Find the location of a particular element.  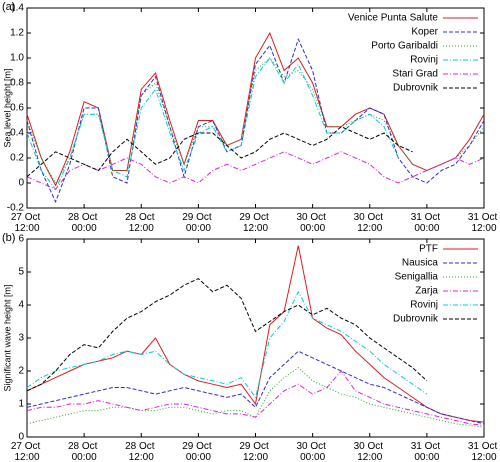

y-tick-label: 1.4 is located at coordinates (17, 8).